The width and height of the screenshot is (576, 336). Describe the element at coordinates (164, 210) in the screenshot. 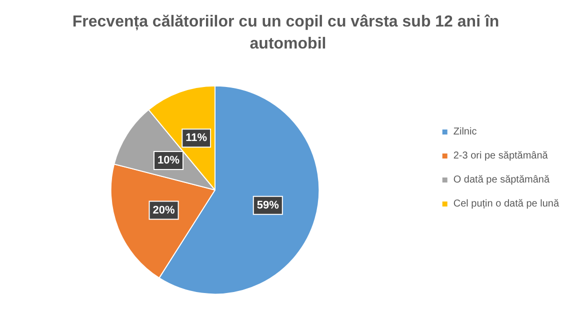

I see `data-label: 20%` at that location.